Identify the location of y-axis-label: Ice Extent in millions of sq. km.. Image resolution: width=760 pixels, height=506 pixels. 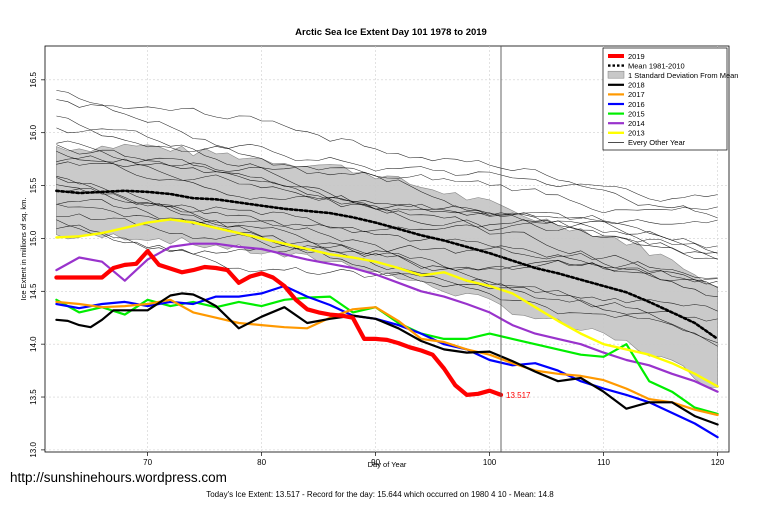
(23, 249).